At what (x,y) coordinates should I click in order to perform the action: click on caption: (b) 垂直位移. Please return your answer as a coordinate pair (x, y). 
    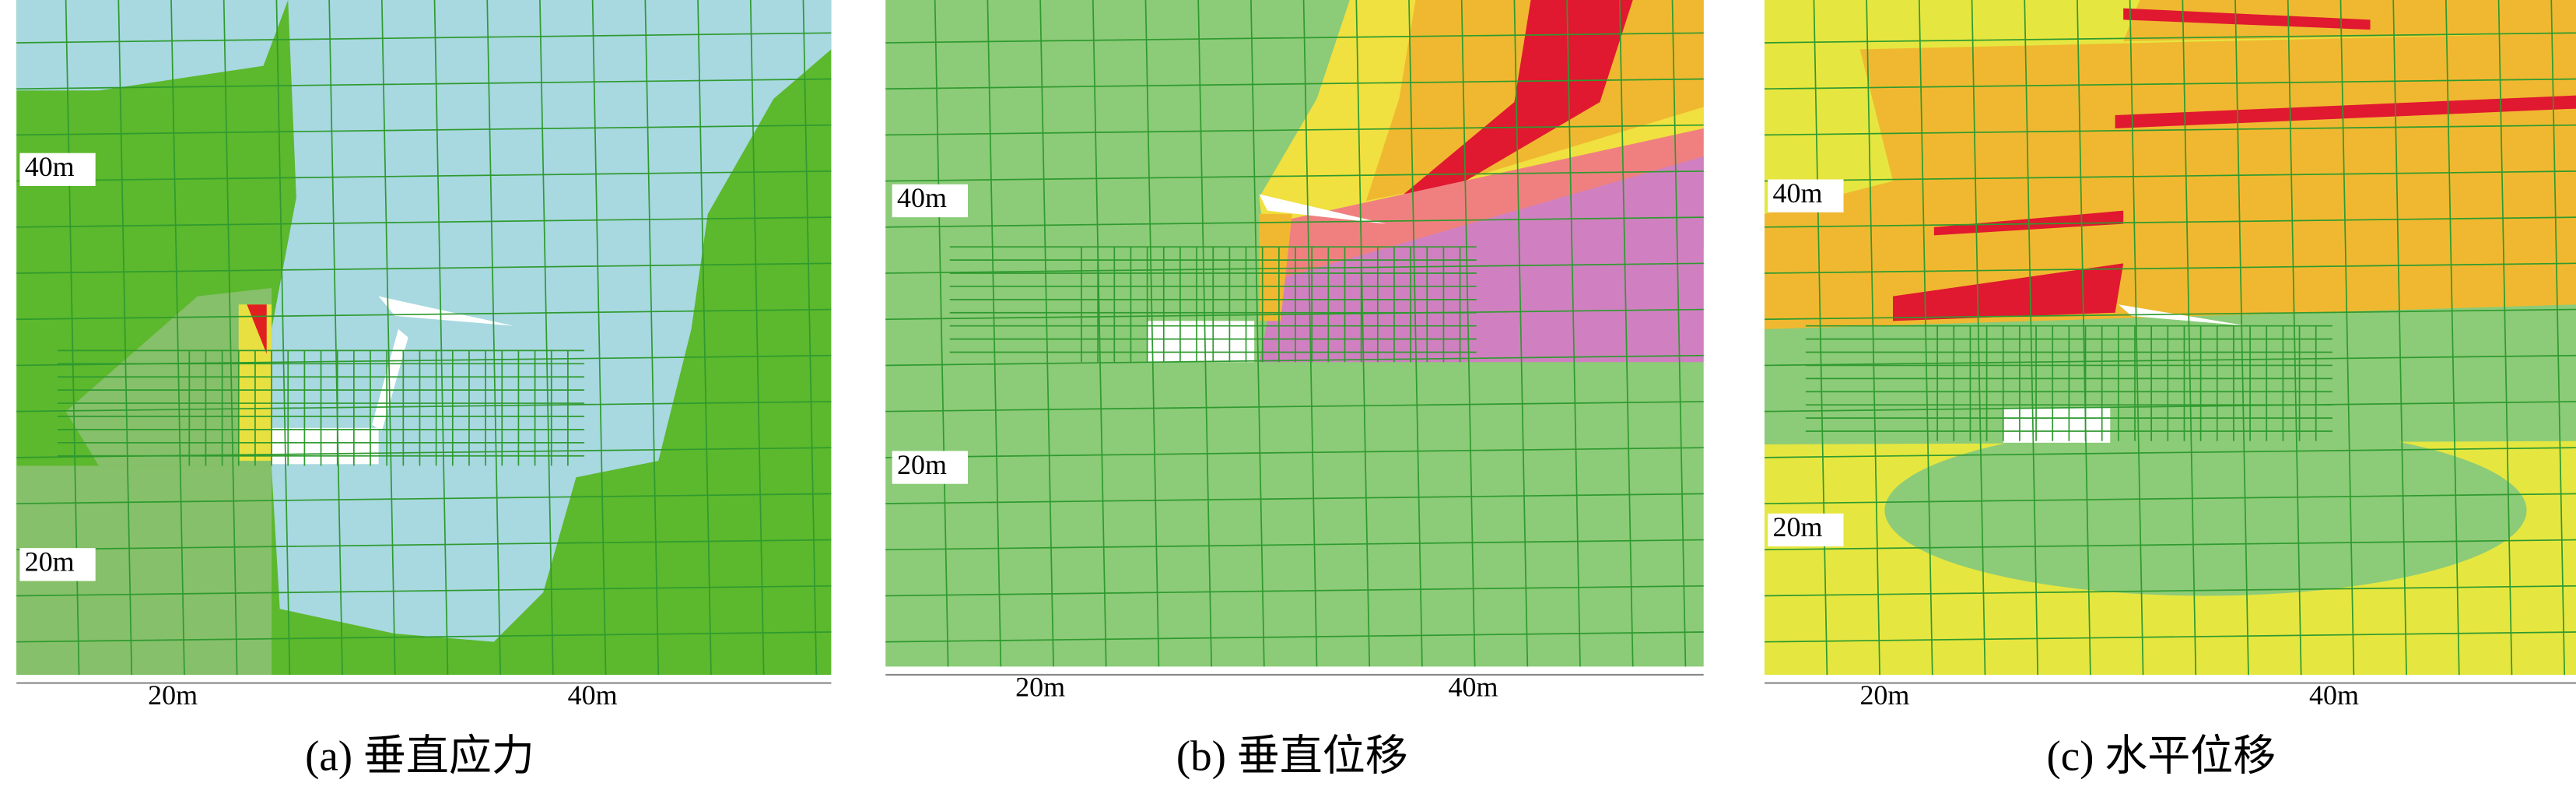
    Looking at the image, I should click on (1292, 756).